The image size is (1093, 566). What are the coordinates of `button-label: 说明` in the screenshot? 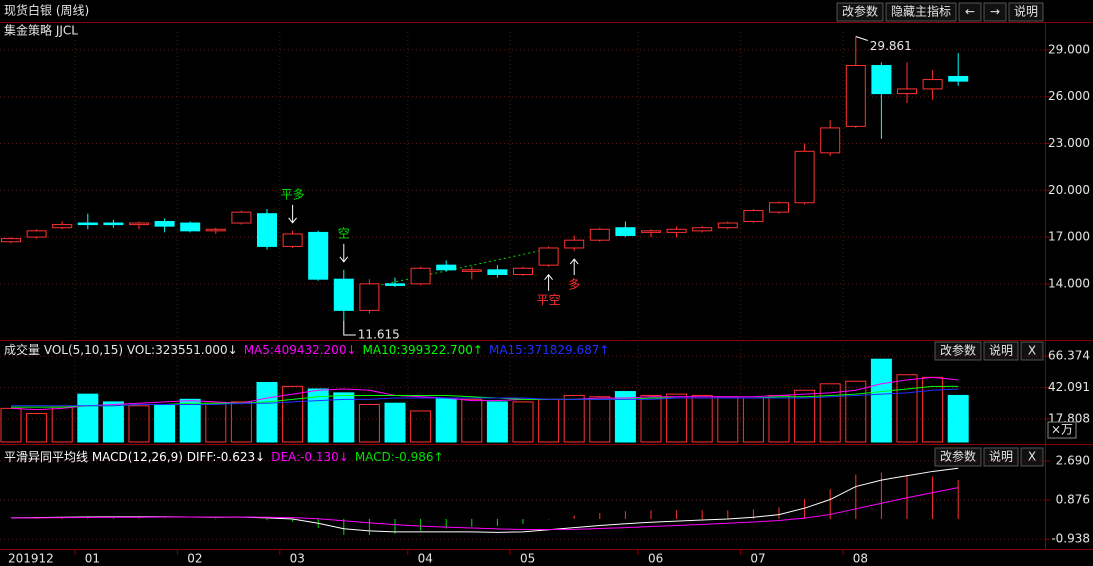 It's located at (1001, 350).